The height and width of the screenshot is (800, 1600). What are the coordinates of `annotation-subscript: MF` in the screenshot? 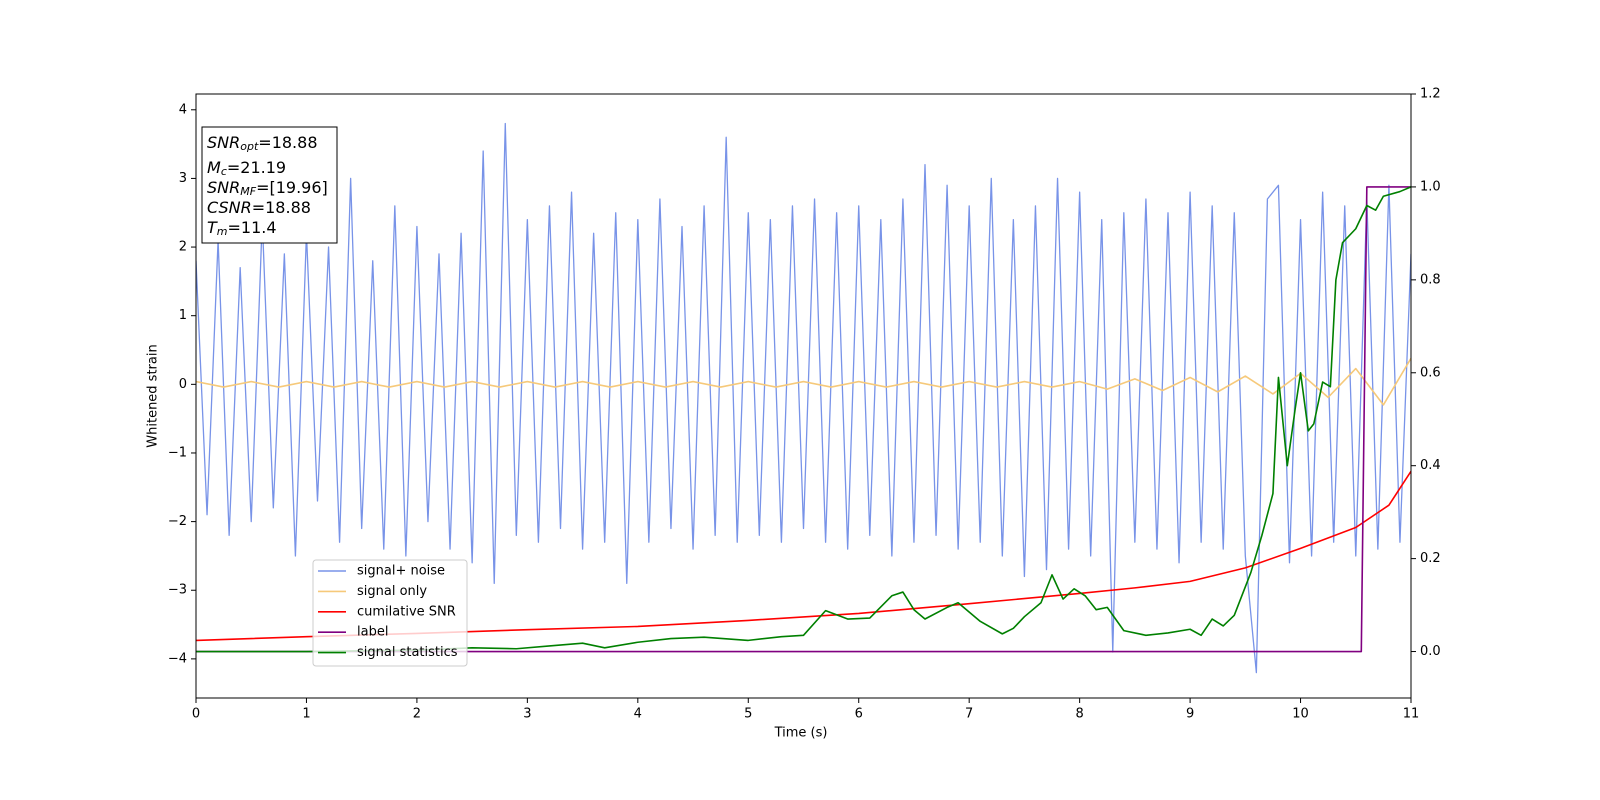 It's located at (248, 191).